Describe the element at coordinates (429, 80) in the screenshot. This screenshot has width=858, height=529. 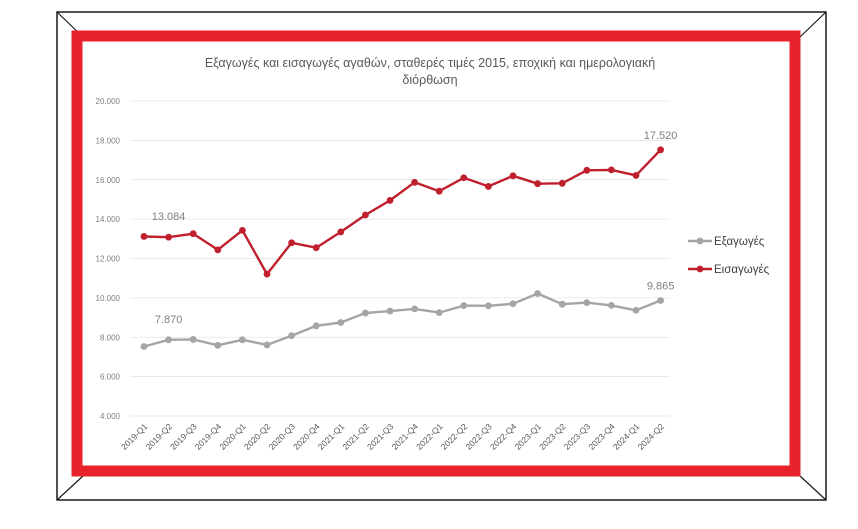
I see `chart-title-line2: διόρθωση` at that location.